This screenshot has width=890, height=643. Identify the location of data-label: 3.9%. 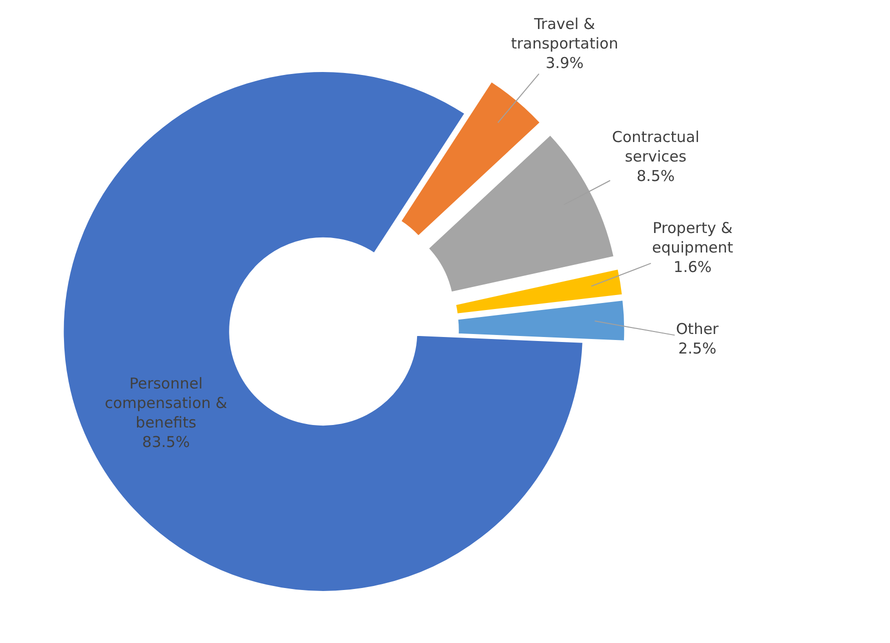
(565, 63).